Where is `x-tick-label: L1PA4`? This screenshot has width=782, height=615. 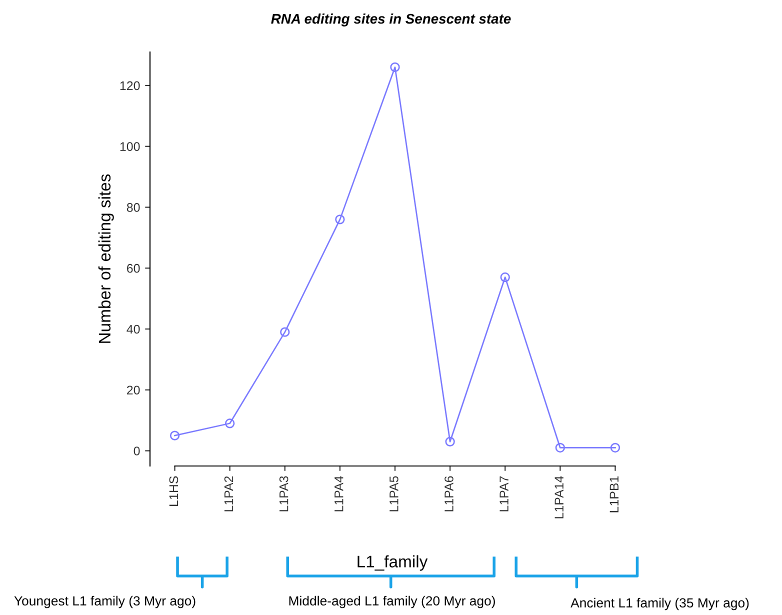
x-tick-label: L1PA4 is located at coordinates (339, 494).